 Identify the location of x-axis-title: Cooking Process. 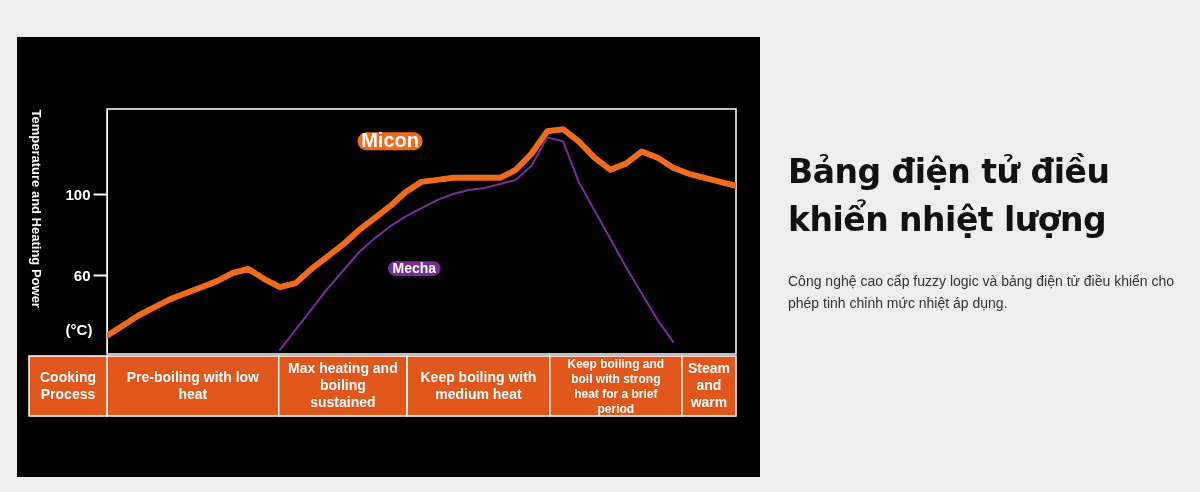
(68, 385).